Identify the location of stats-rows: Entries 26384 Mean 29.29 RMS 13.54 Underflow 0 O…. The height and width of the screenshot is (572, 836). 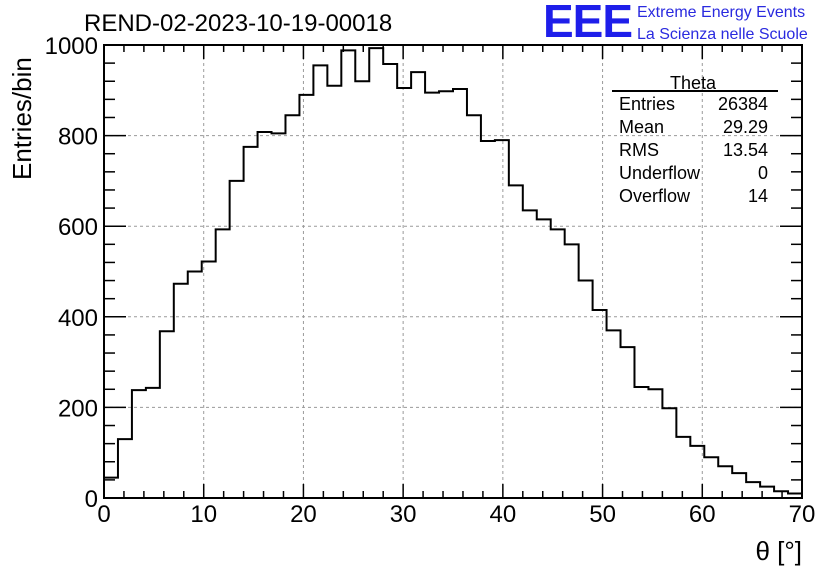
(693, 150).